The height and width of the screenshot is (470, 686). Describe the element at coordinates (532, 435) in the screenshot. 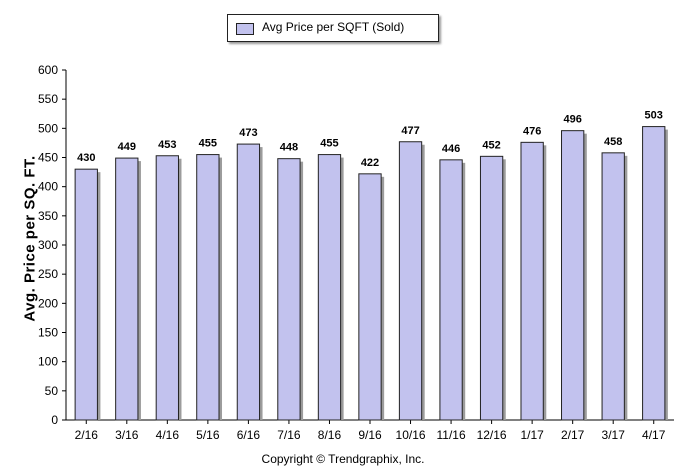

I see `x-tick-label: 1/17` at that location.